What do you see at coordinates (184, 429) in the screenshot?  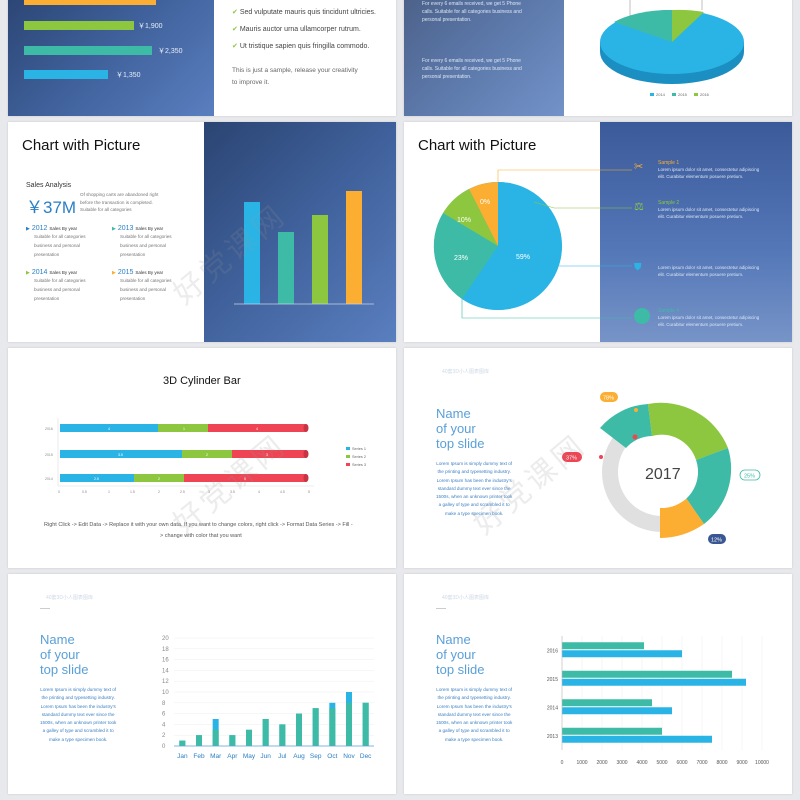 I see `svg-text: 1` at bounding box center [184, 429].